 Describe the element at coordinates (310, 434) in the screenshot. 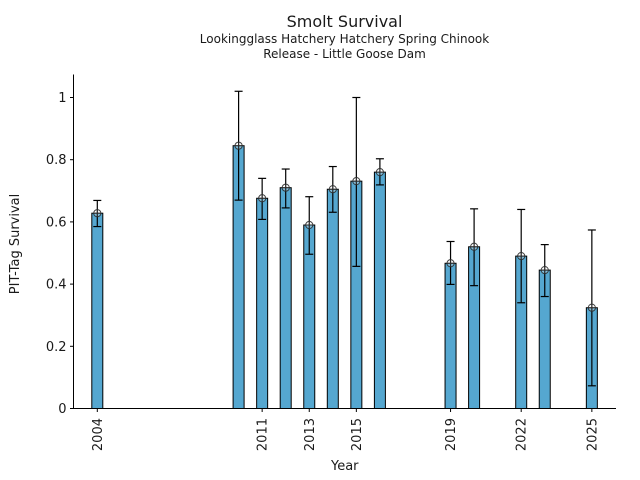

I see `x-tick-label: 2013` at that location.